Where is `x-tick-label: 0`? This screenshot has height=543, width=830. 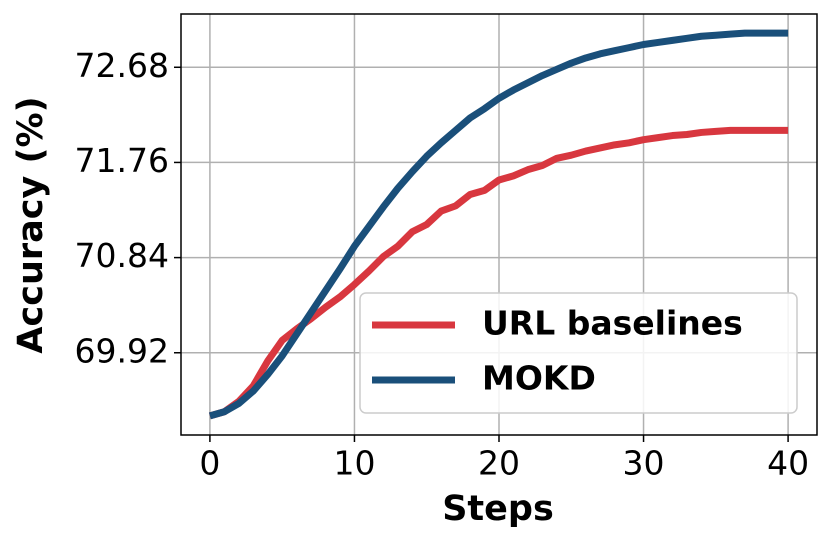
x-tick-label: 0 is located at coordinates (209, 463).